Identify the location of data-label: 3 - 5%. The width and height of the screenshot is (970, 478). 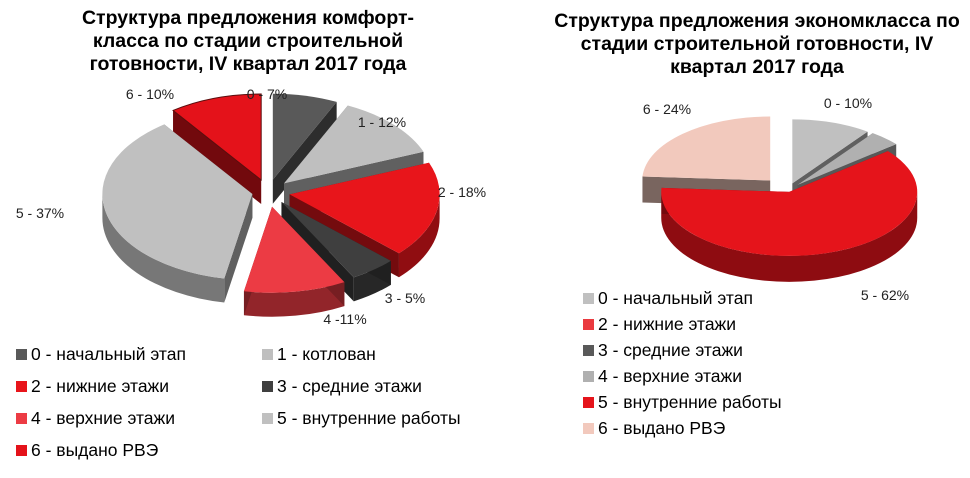
(405, 298).